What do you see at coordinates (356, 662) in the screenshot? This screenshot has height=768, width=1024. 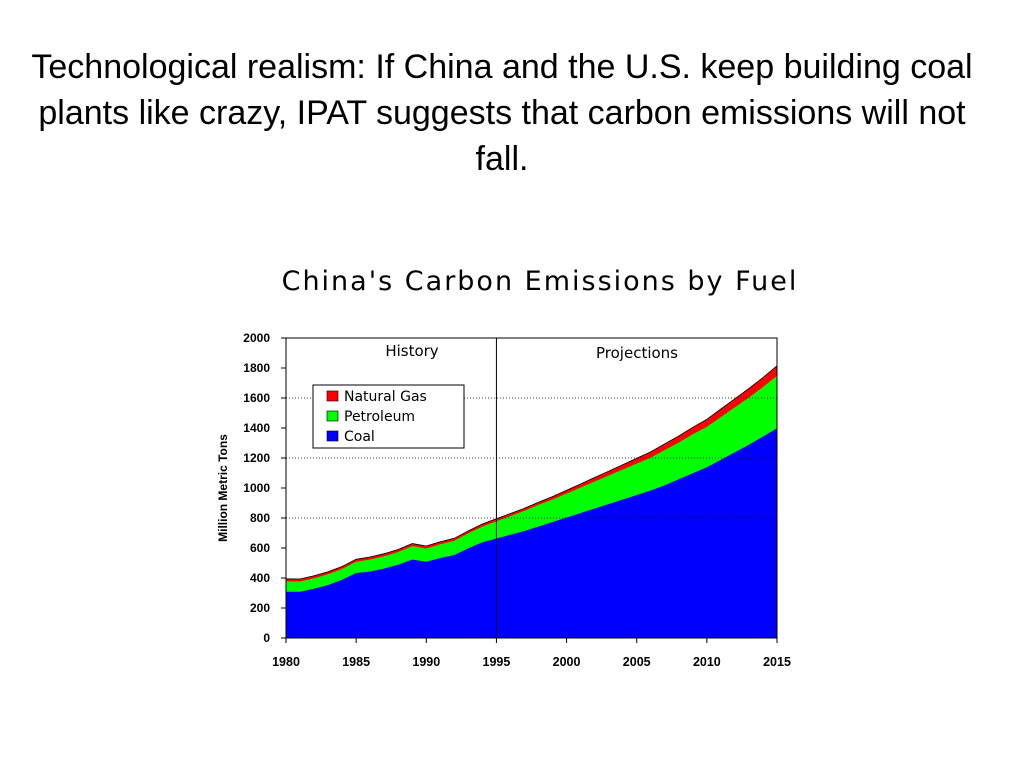 I see `x-tick-label: 1985` at bounding box center [356, 662].